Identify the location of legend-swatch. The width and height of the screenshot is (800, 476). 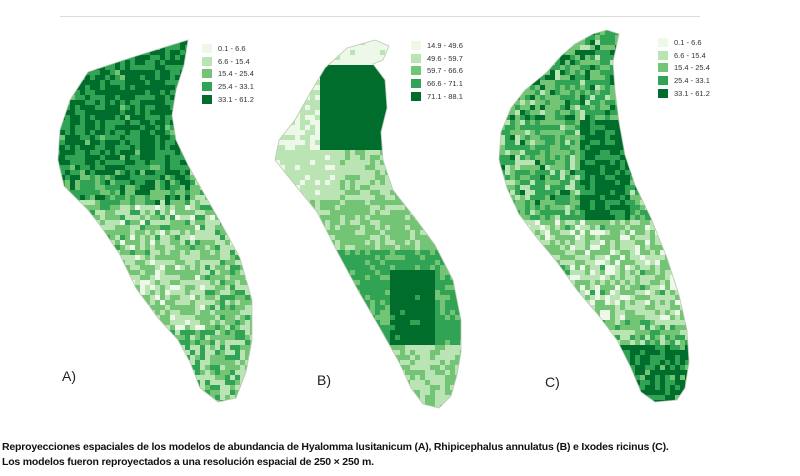
(207, 87).